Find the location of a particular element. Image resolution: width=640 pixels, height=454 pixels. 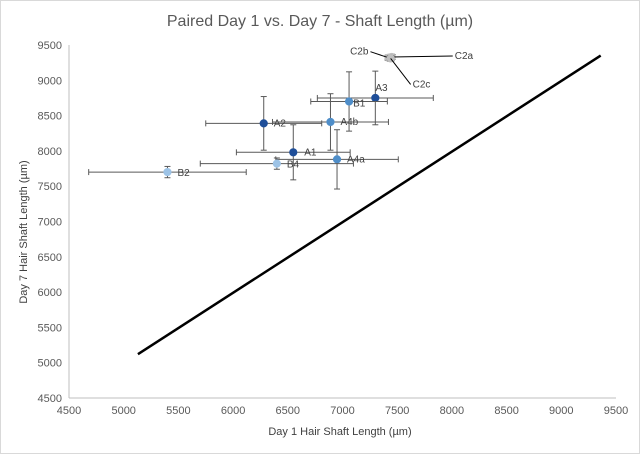

data-label: C2a is located at coordinates (464, 56).